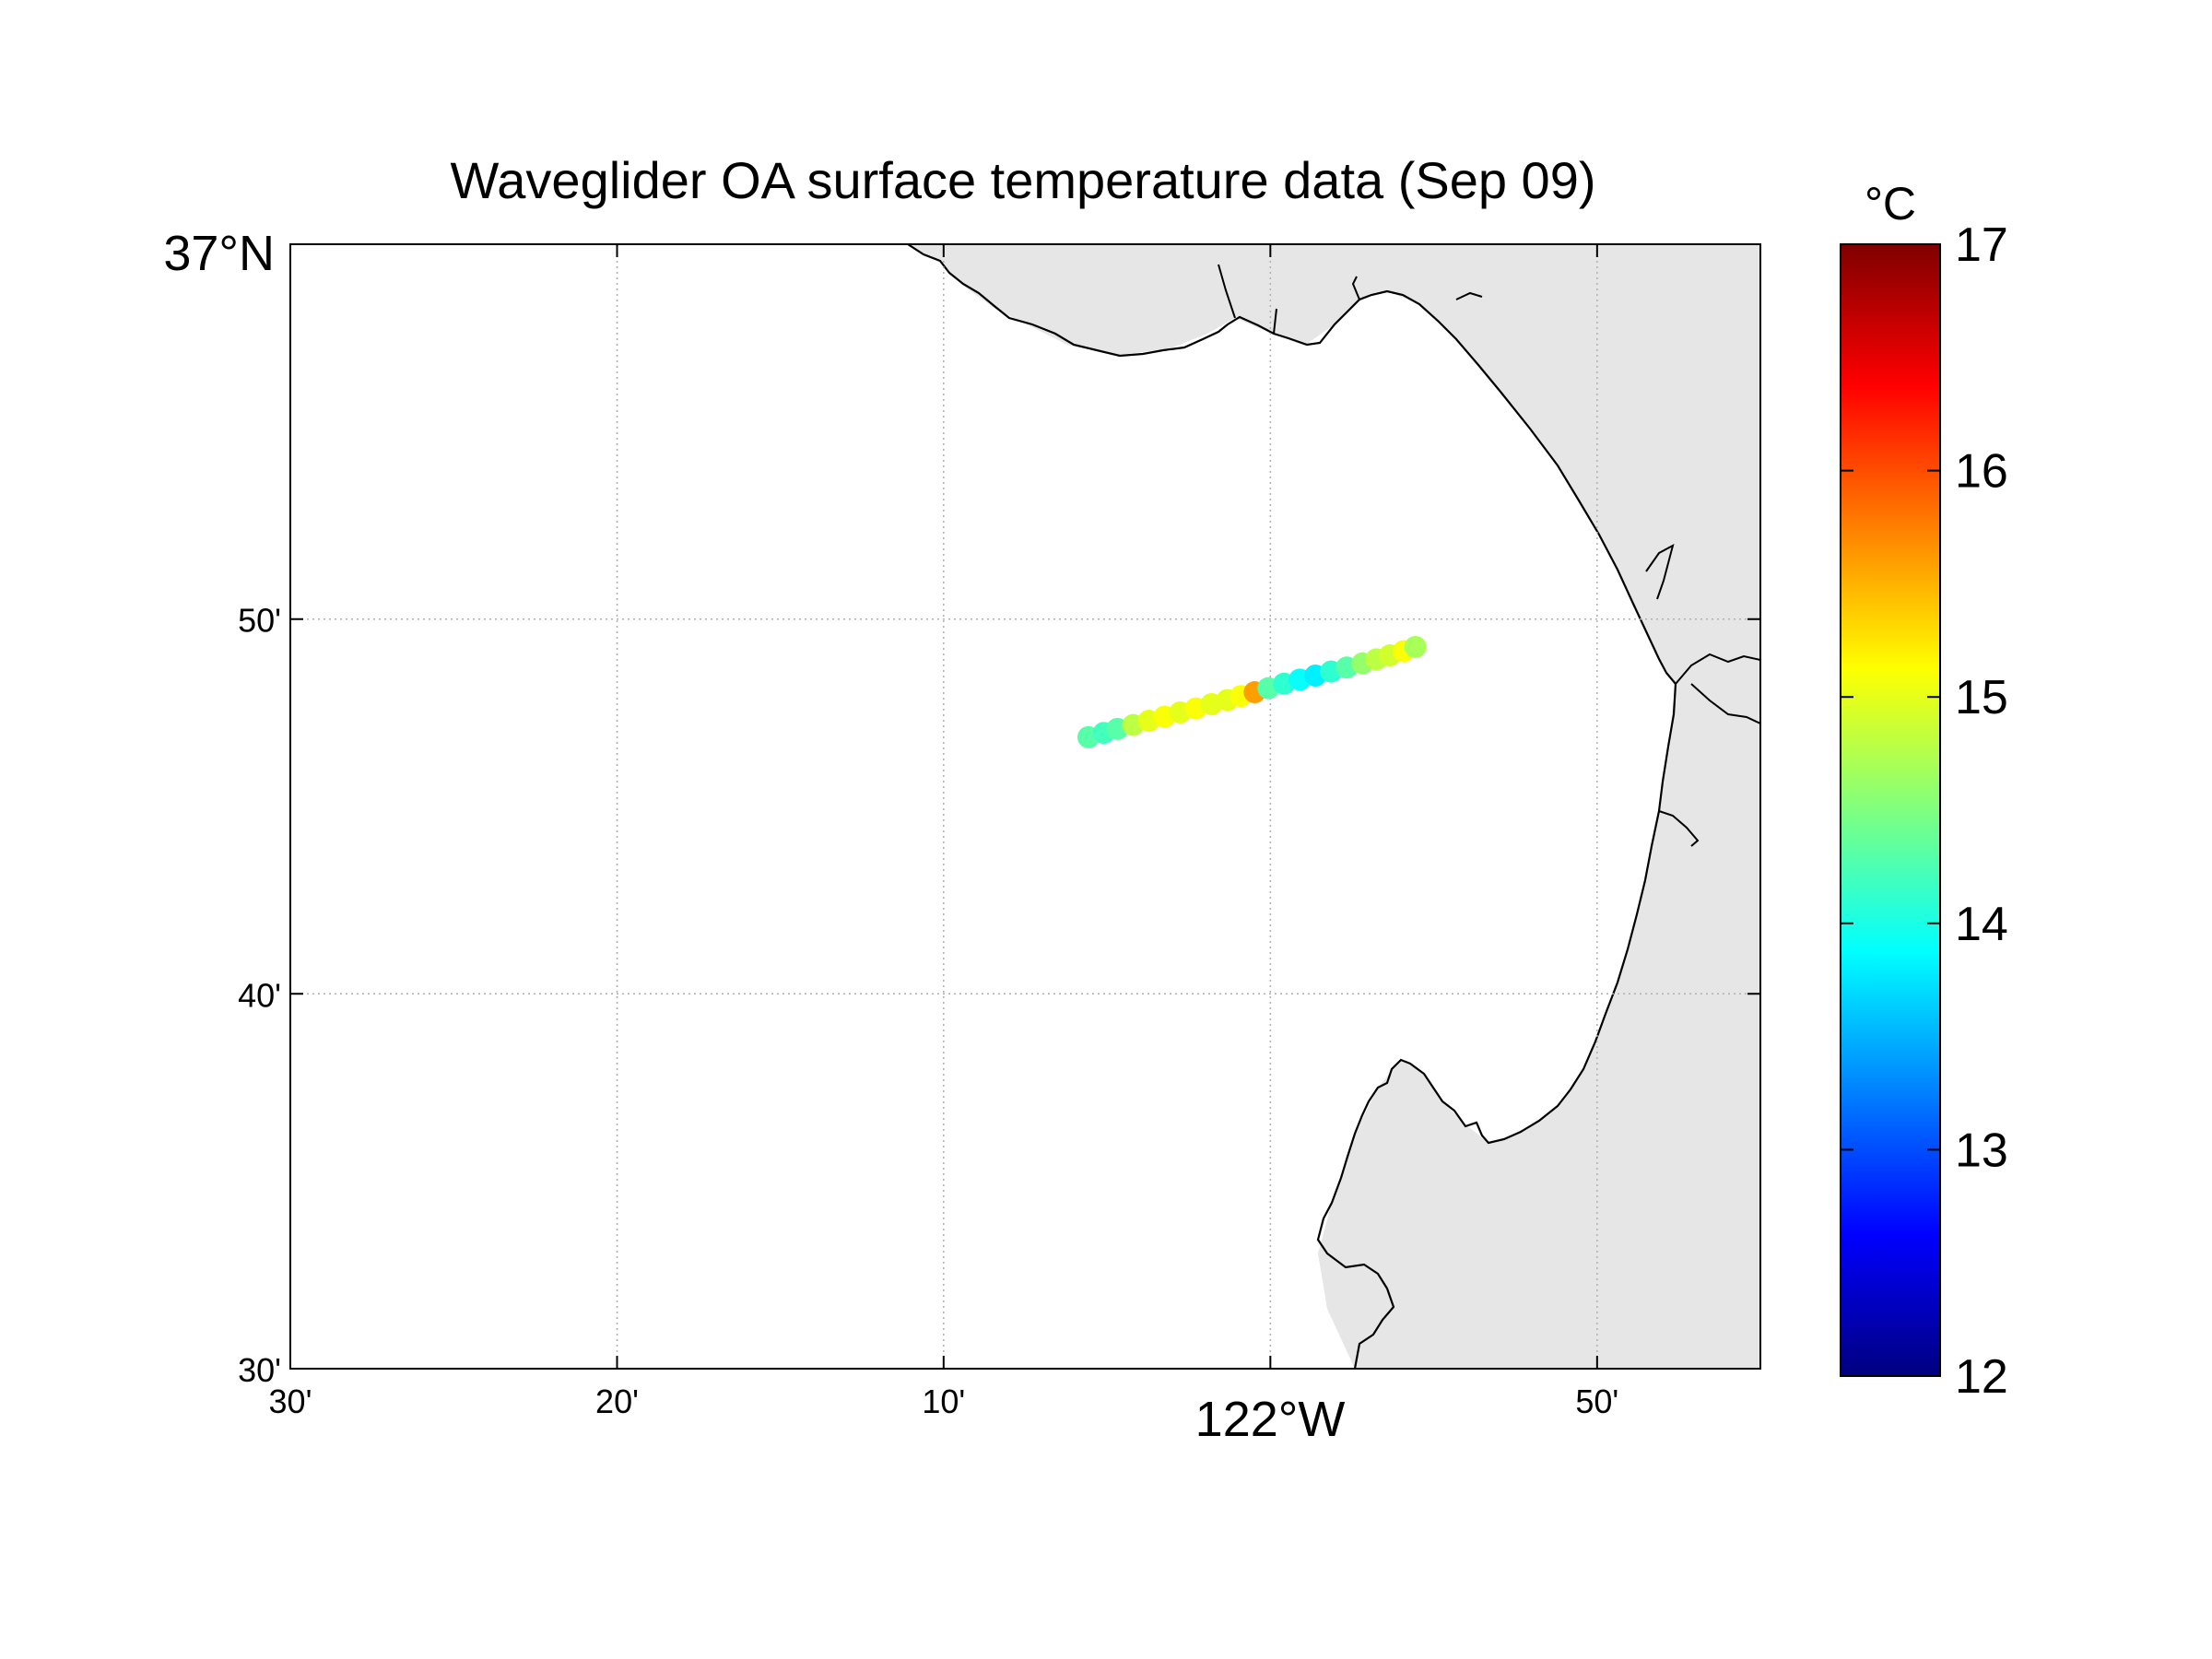 The image size is (2212, 1659). I want to click on land-east, so click(1539, 1026).